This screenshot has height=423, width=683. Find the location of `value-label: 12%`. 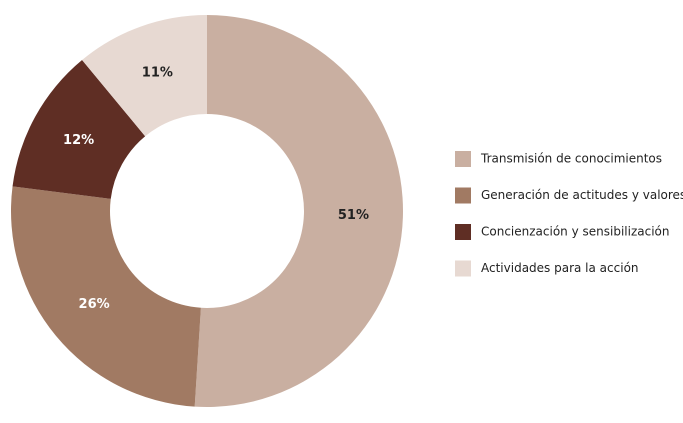

value-label: 12% is located at coordinates (78, 140).